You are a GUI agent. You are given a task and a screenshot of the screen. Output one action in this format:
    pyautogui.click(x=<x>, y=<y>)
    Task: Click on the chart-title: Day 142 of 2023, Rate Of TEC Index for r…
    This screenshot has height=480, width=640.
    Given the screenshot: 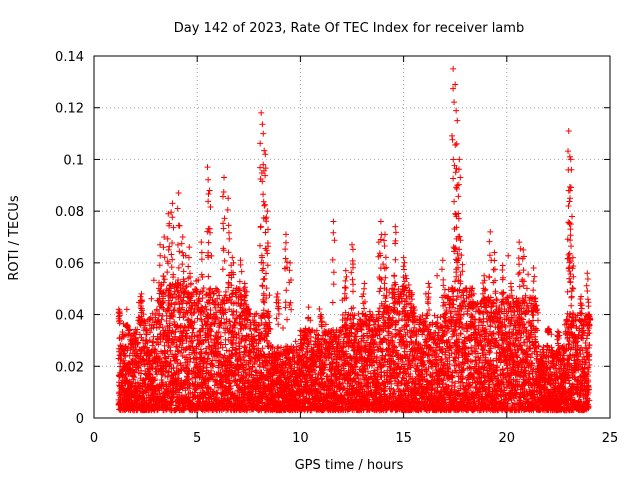 What is the action you would take?
    pyautogui.click(x=349, y=28)
    